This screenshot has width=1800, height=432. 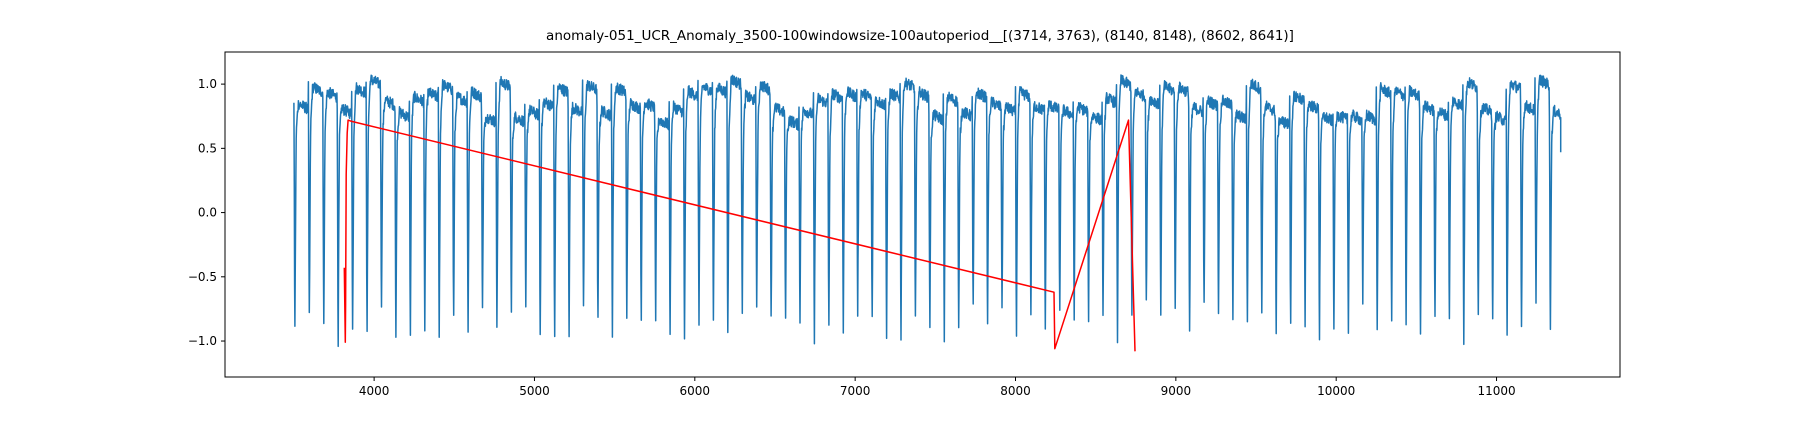 I want to click on x-tick-label: 9000, so click(x=1176, y=391).